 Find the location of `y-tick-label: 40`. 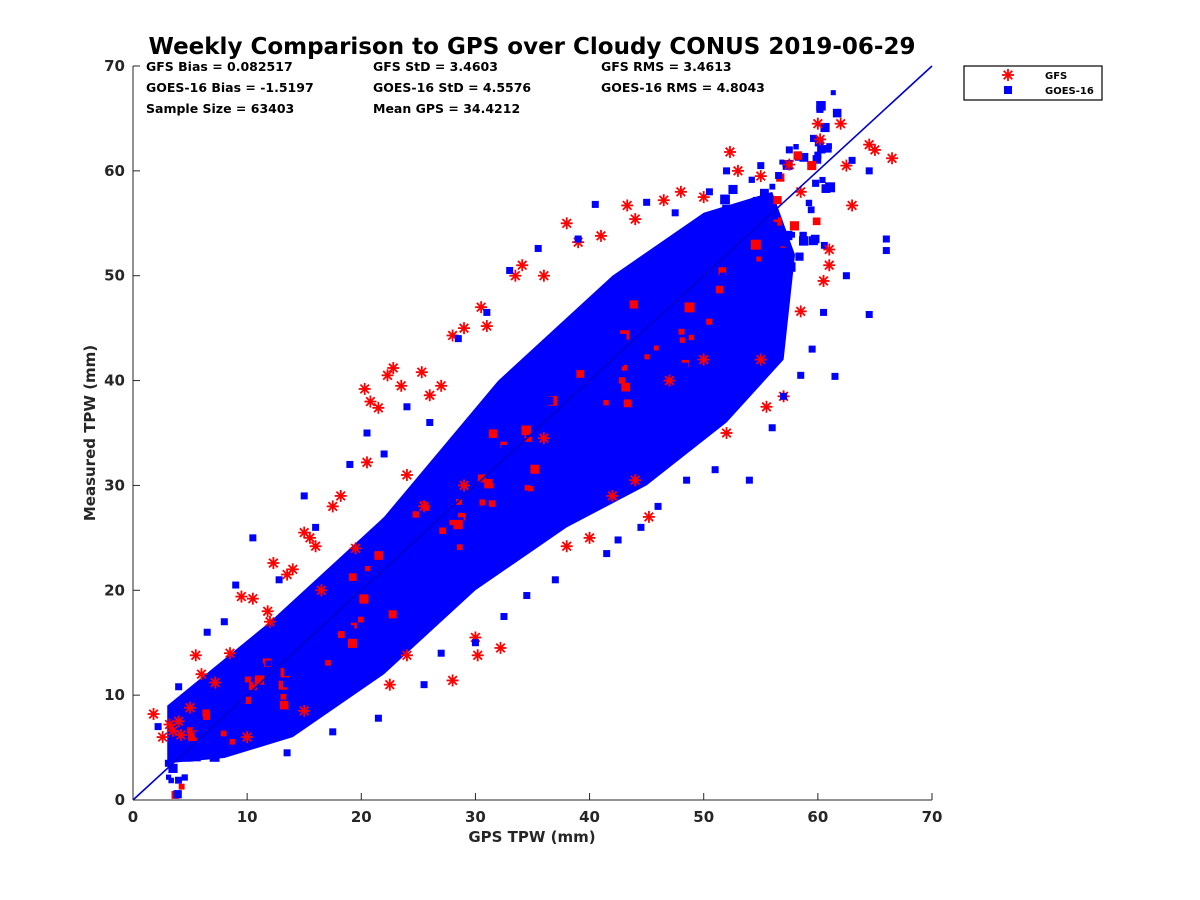

y-tick-label: 40 is located at coordinates (114, 381).